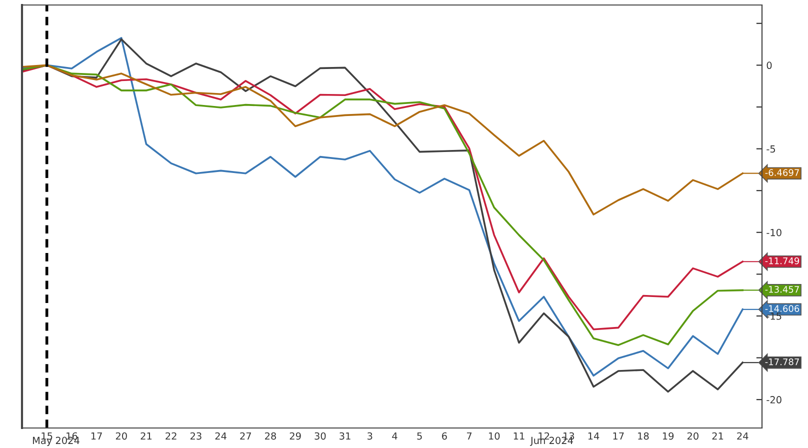  I want to click on x-tick-label: 29, so click(295, 436).